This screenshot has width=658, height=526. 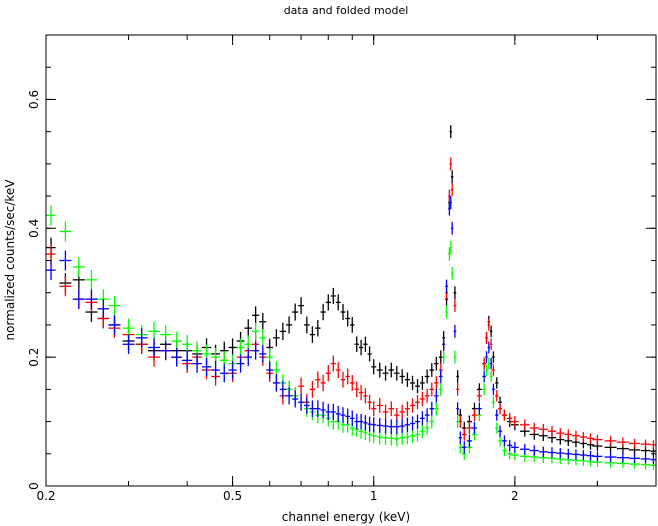 What do you see at coordinates (346, 517) in the screenshot?
I see `x-axis-label: channel energy (keV)` at bounding box center [346, 517].